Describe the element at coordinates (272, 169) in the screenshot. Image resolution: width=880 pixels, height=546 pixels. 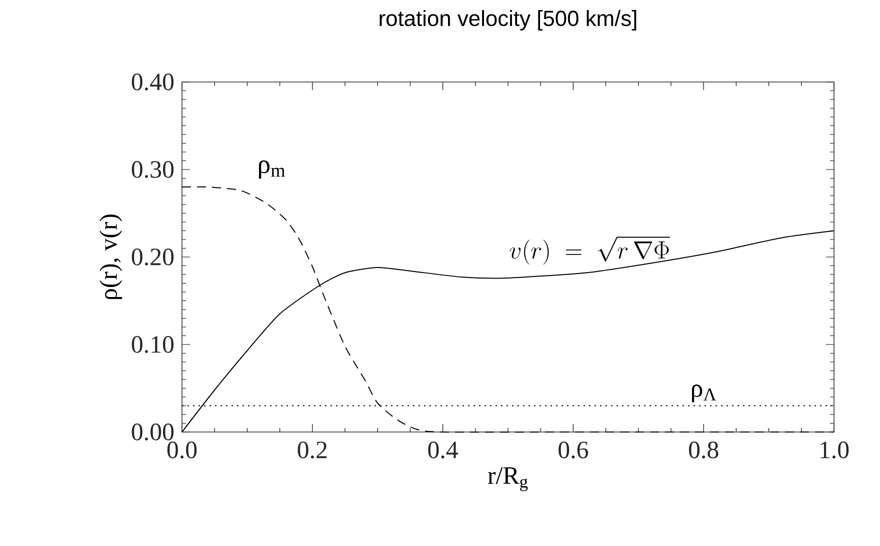
I see `series-label: ρ$_{m}$` at that location.